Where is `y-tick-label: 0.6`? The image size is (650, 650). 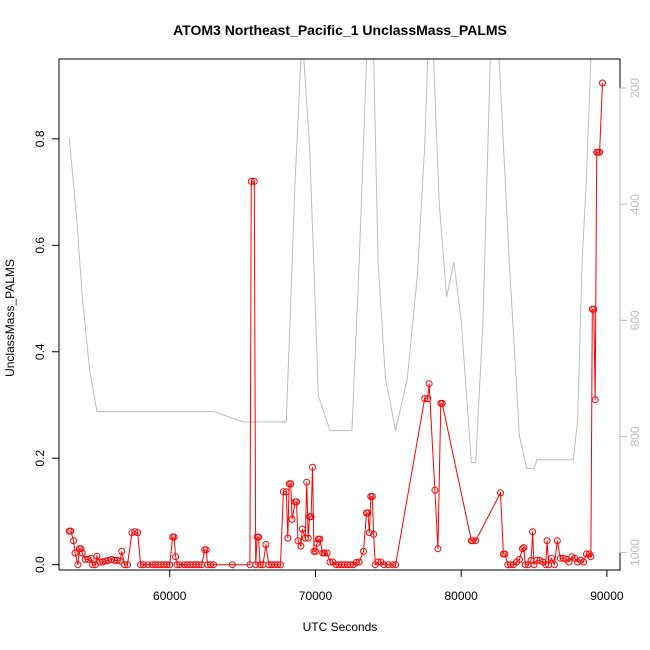 y-tick-label: 0.6 is located at coordinates (40, 245).